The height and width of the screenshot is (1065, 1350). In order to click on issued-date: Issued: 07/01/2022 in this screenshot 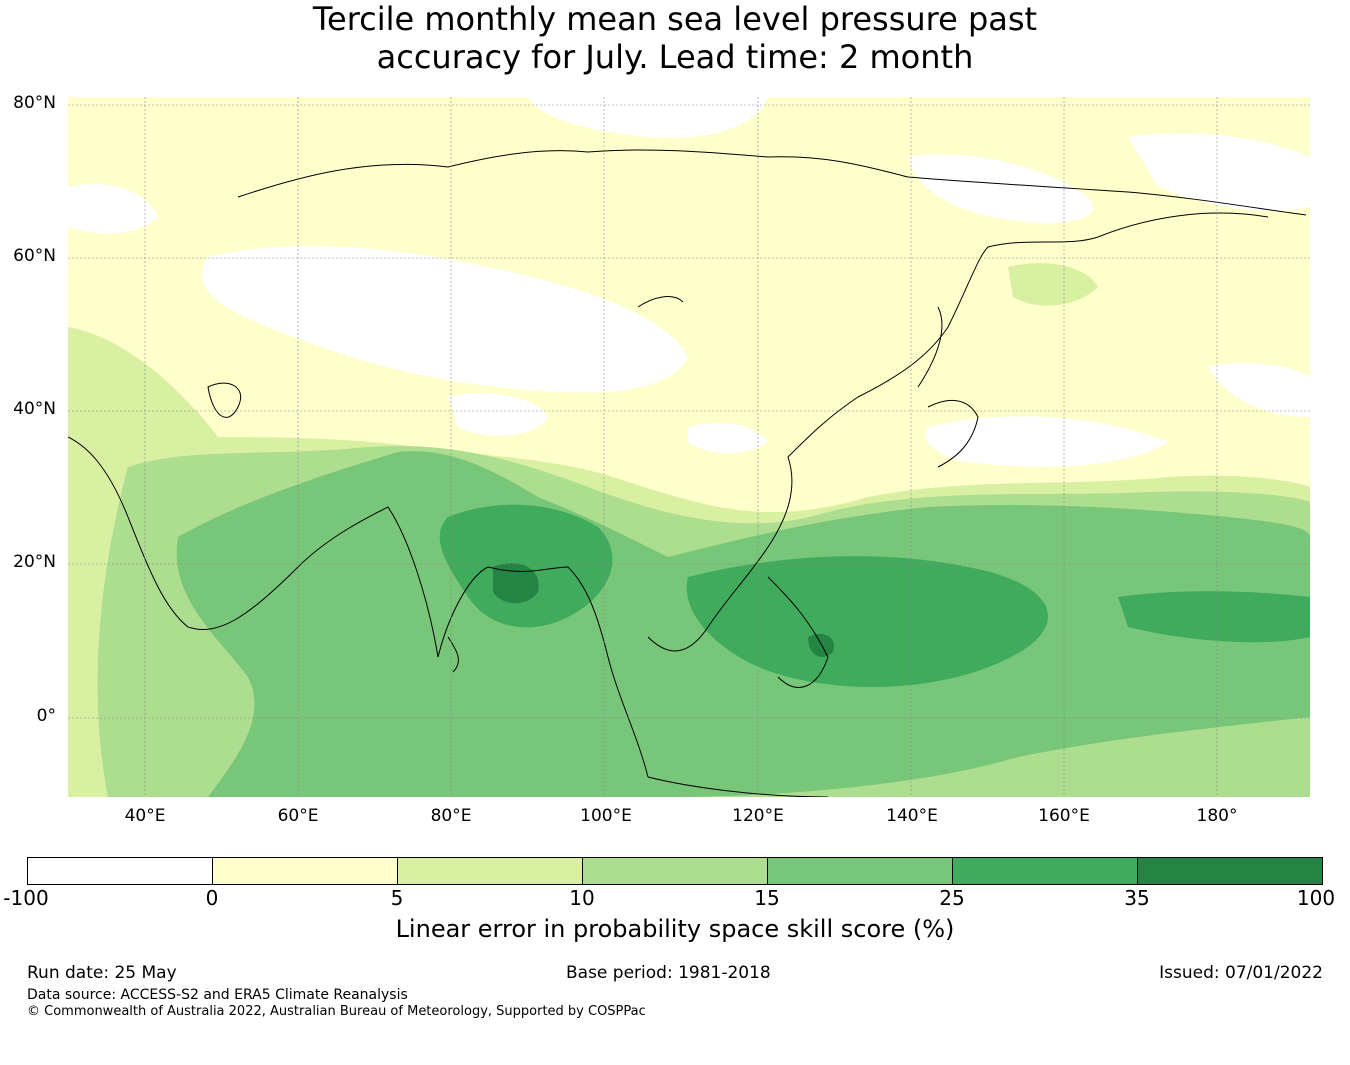, I will do `click(1241, 973)`.